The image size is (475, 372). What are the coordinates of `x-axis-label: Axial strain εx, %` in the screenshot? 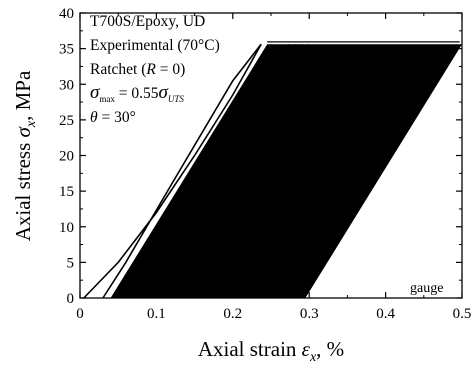 It's located at (271, 351).